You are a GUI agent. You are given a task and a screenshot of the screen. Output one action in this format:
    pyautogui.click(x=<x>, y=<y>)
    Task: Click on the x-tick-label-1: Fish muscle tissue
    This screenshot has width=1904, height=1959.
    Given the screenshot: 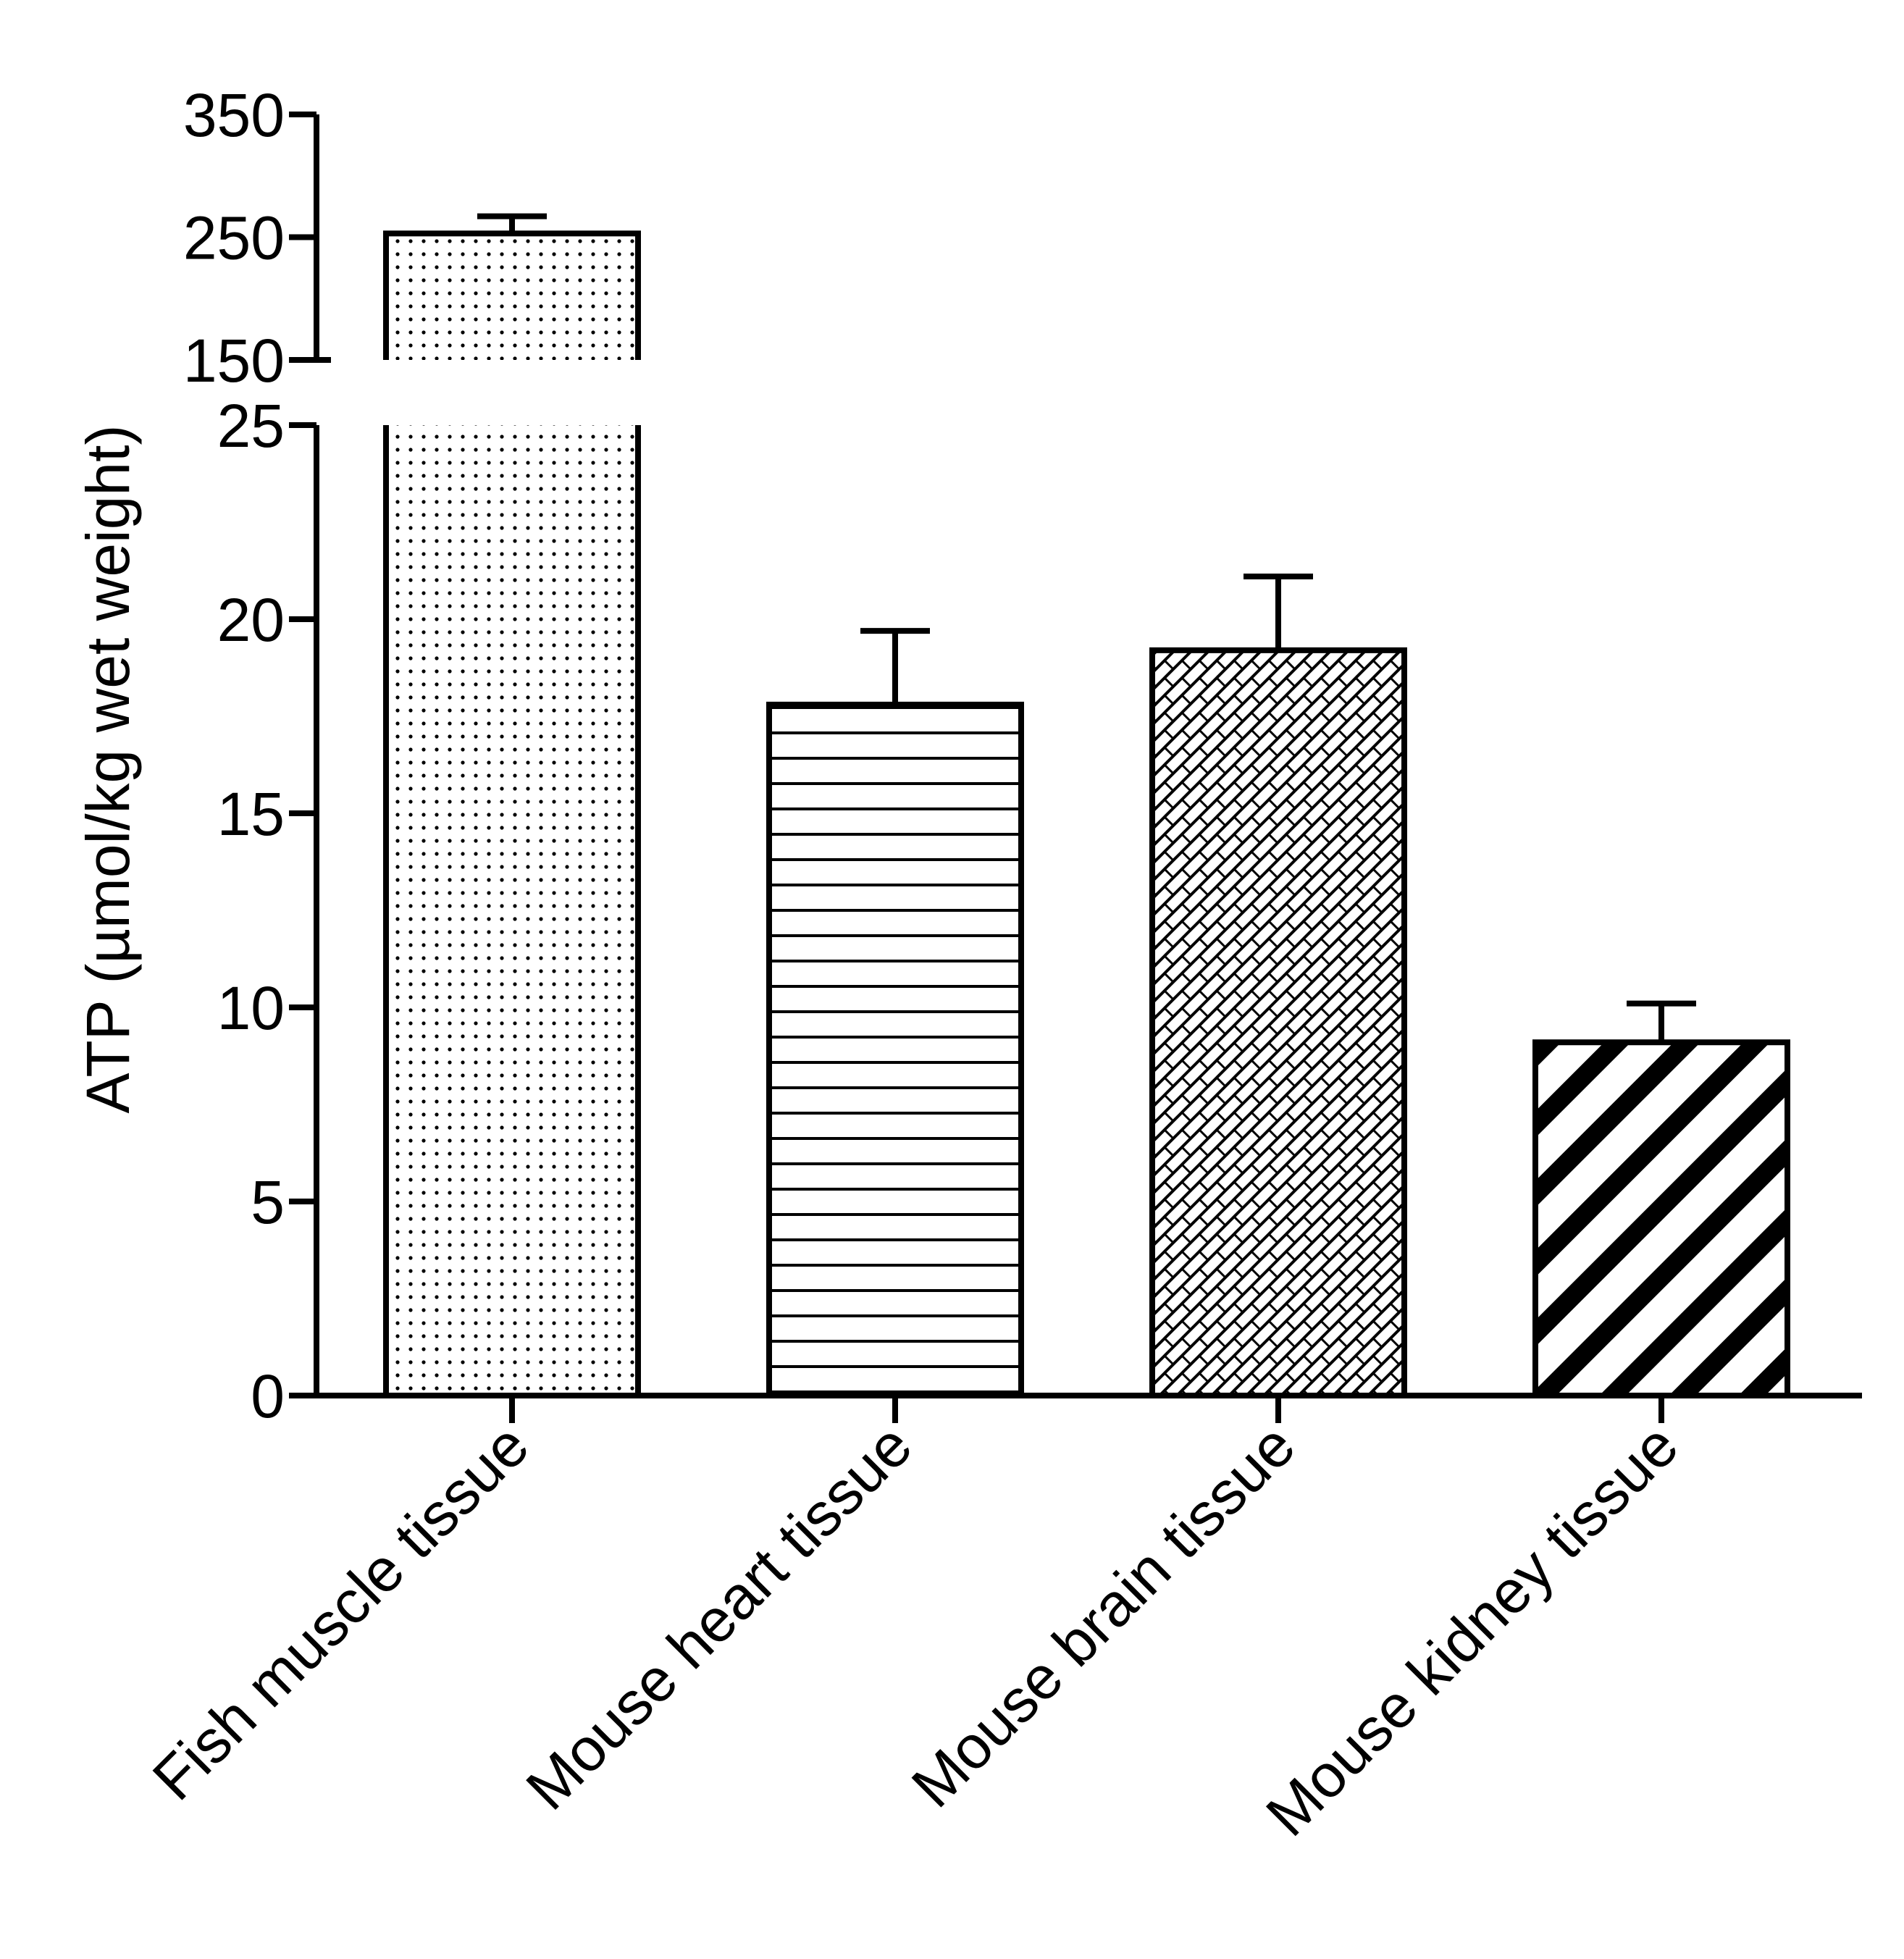 What is the action you would take?
    pyautogui.click(x=341, y=1612)
    